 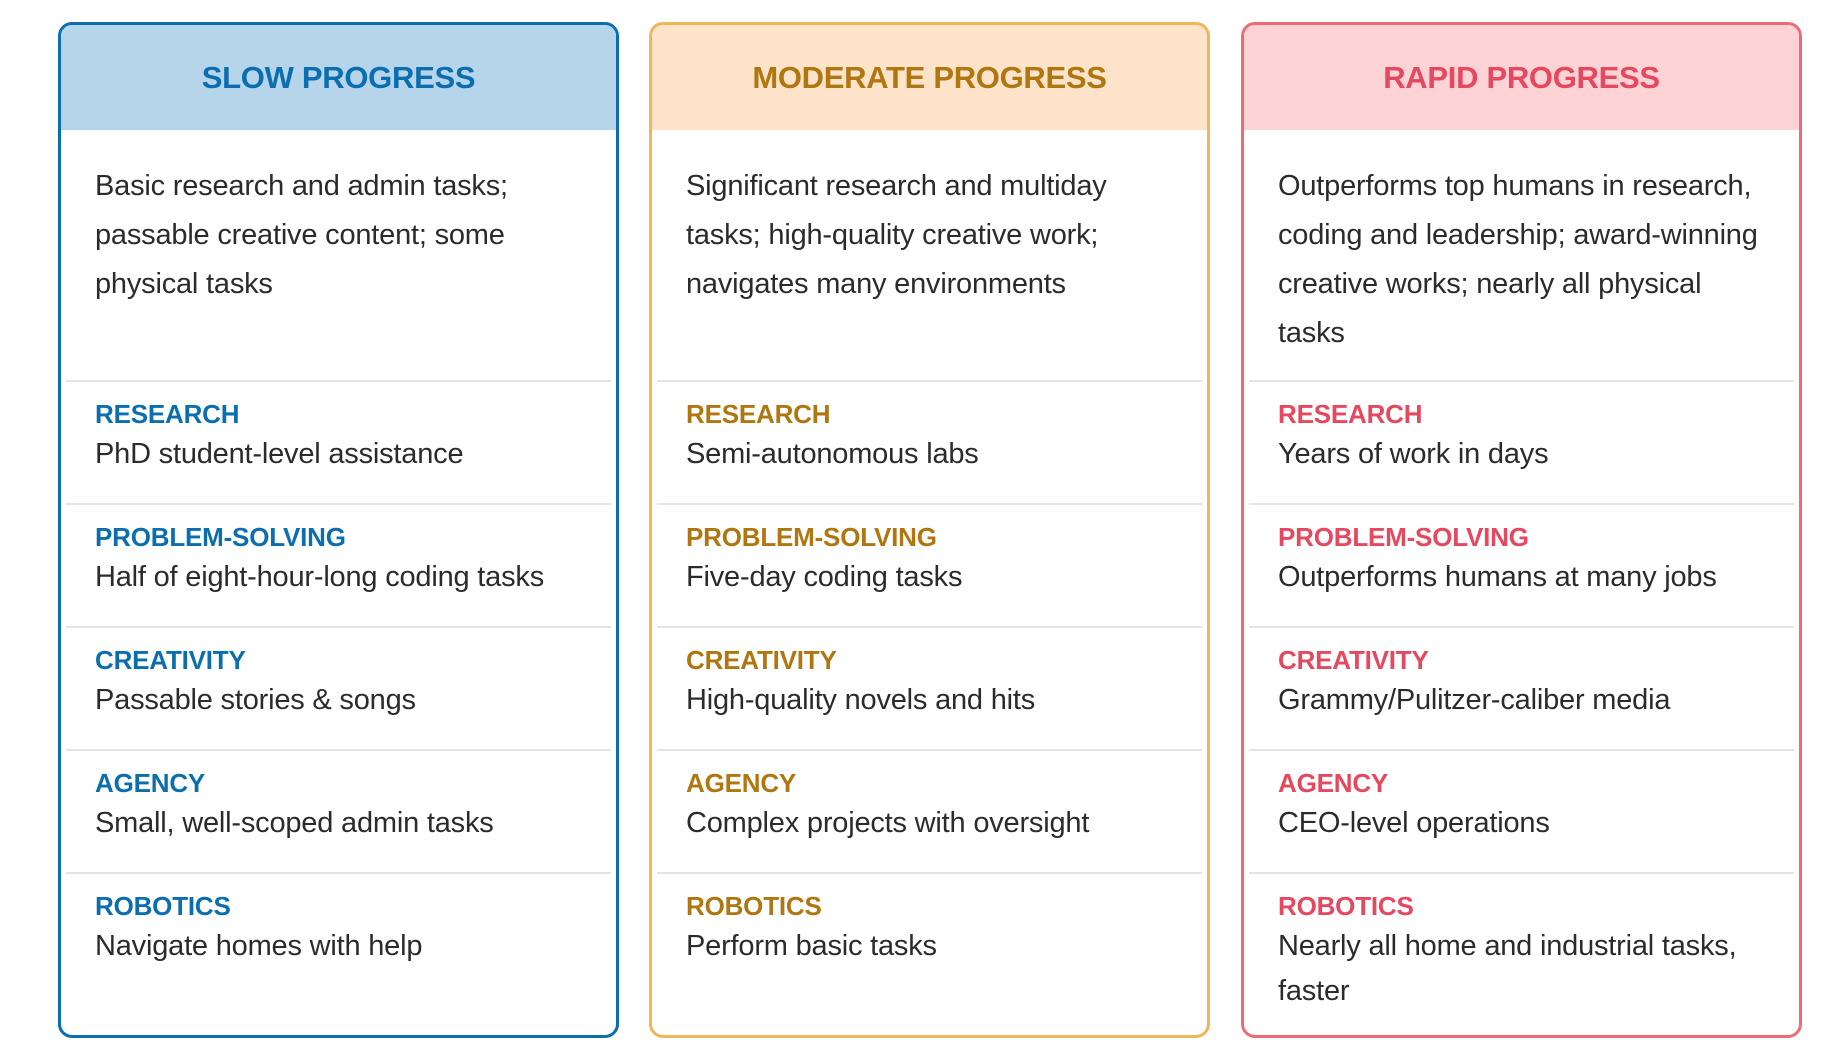 I want to click on category-description: Passable stories & songs, so click(x=255, y=700).